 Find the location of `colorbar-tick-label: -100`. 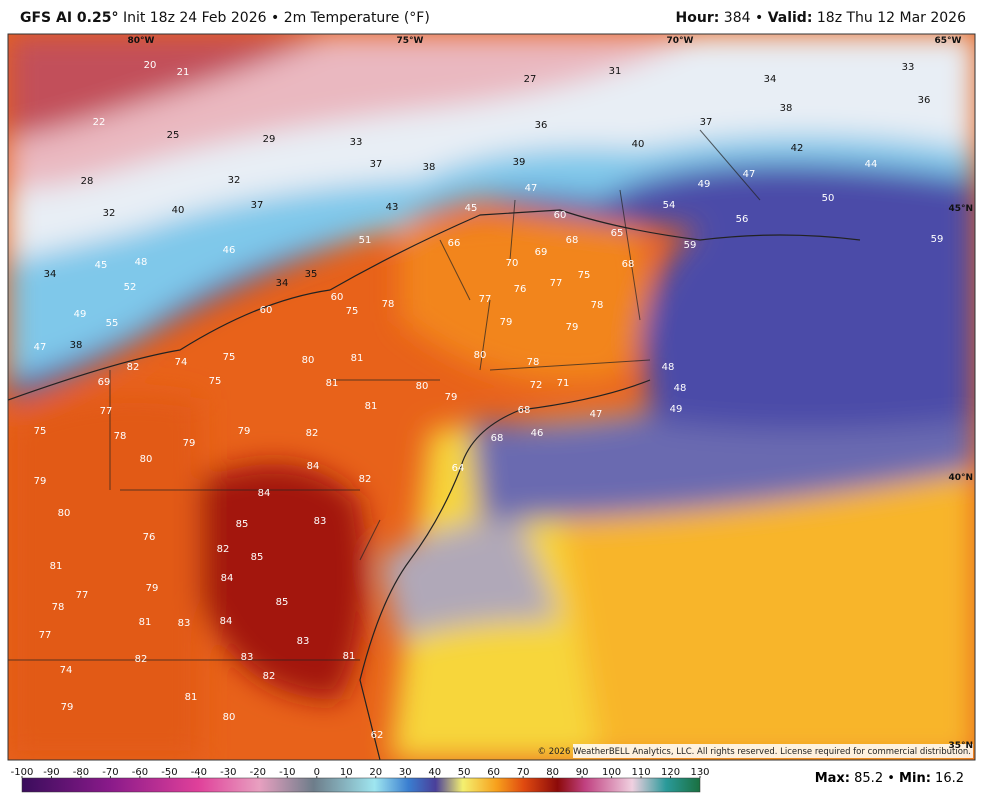

colorbar-tick-label: -100 is located at coordinates (22, 772).